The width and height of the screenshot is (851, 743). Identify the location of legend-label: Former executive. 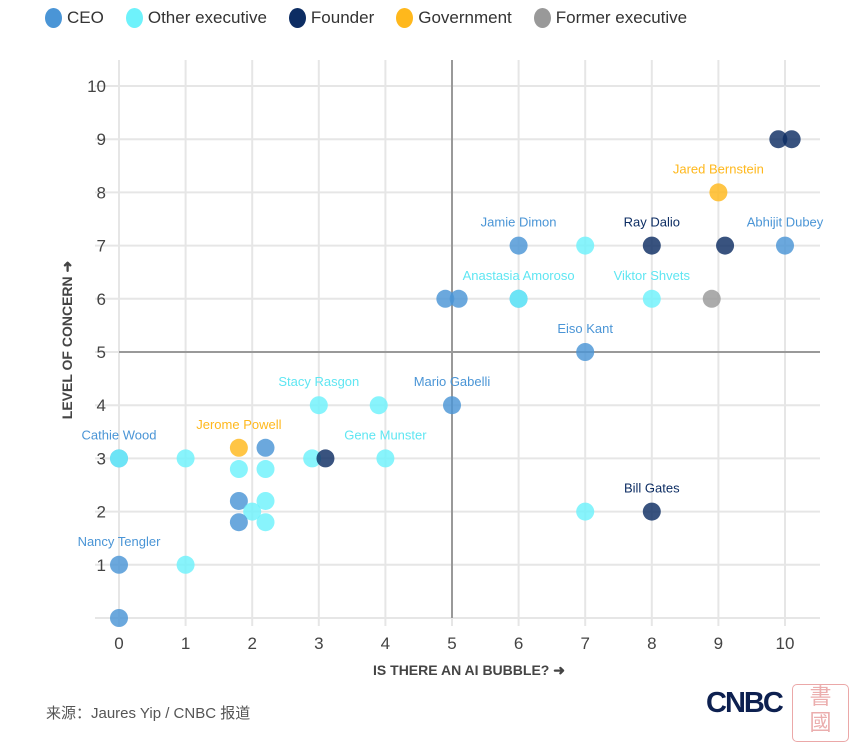
(621, 17).